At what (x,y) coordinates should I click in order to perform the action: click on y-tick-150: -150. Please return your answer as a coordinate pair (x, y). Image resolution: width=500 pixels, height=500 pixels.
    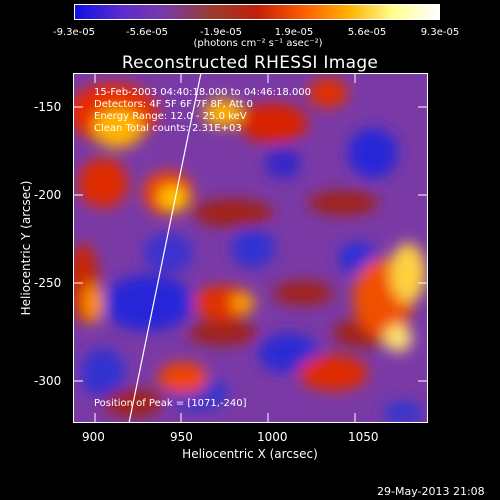
    Looking at the image, I should click on (48, 107).